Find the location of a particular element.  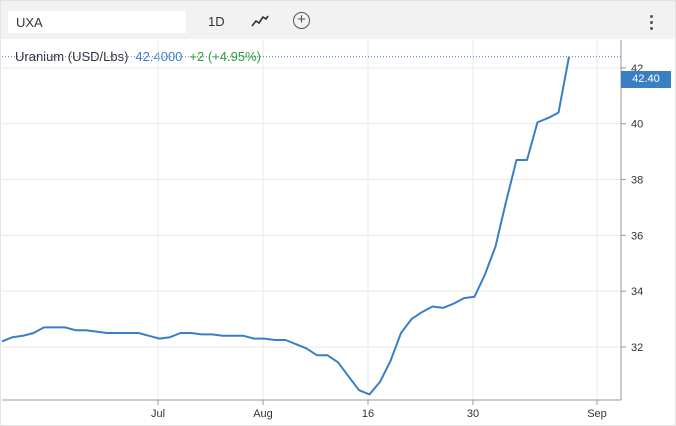

plus-circle-icon: + is located at coordinates (301, 20).